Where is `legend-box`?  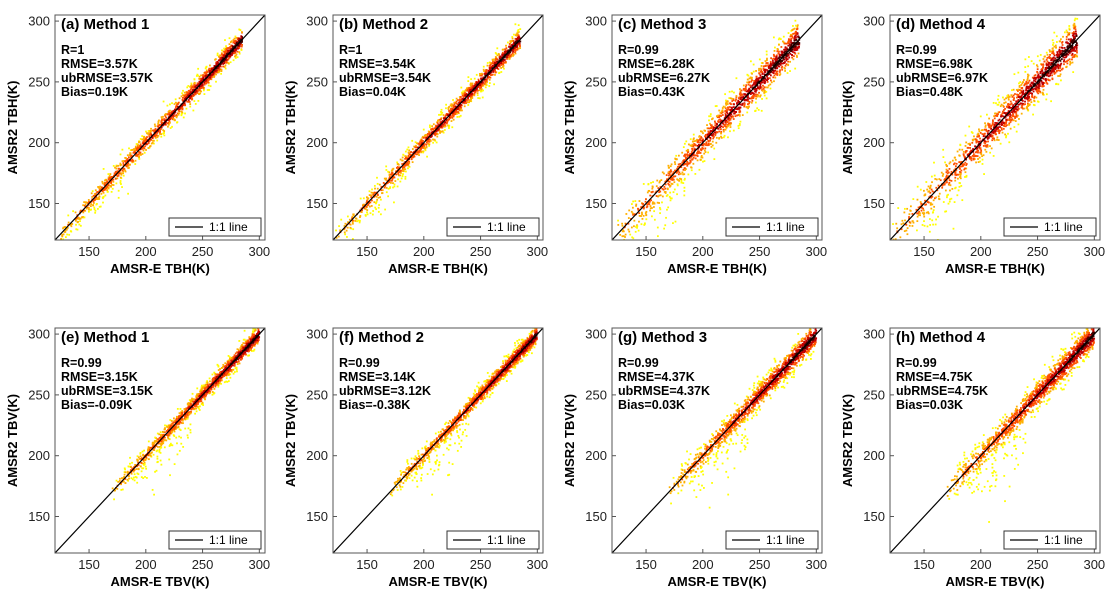
legend-box is located at coordinates (215, 227).